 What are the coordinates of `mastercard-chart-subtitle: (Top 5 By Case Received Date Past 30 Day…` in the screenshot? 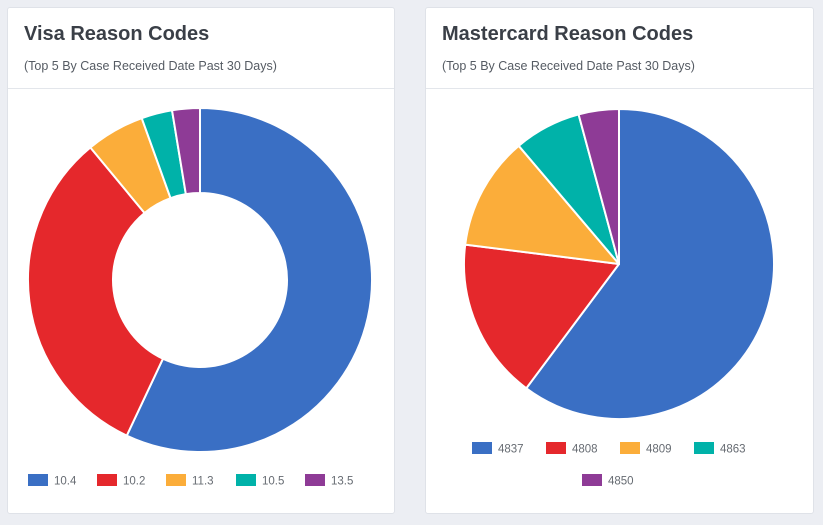 It's located at (568, 66).